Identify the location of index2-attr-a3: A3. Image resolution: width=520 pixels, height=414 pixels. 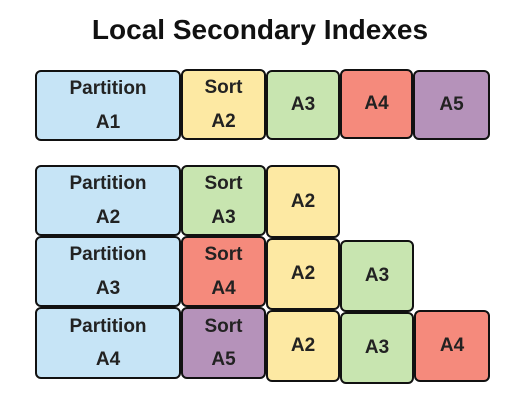
(377, 276).